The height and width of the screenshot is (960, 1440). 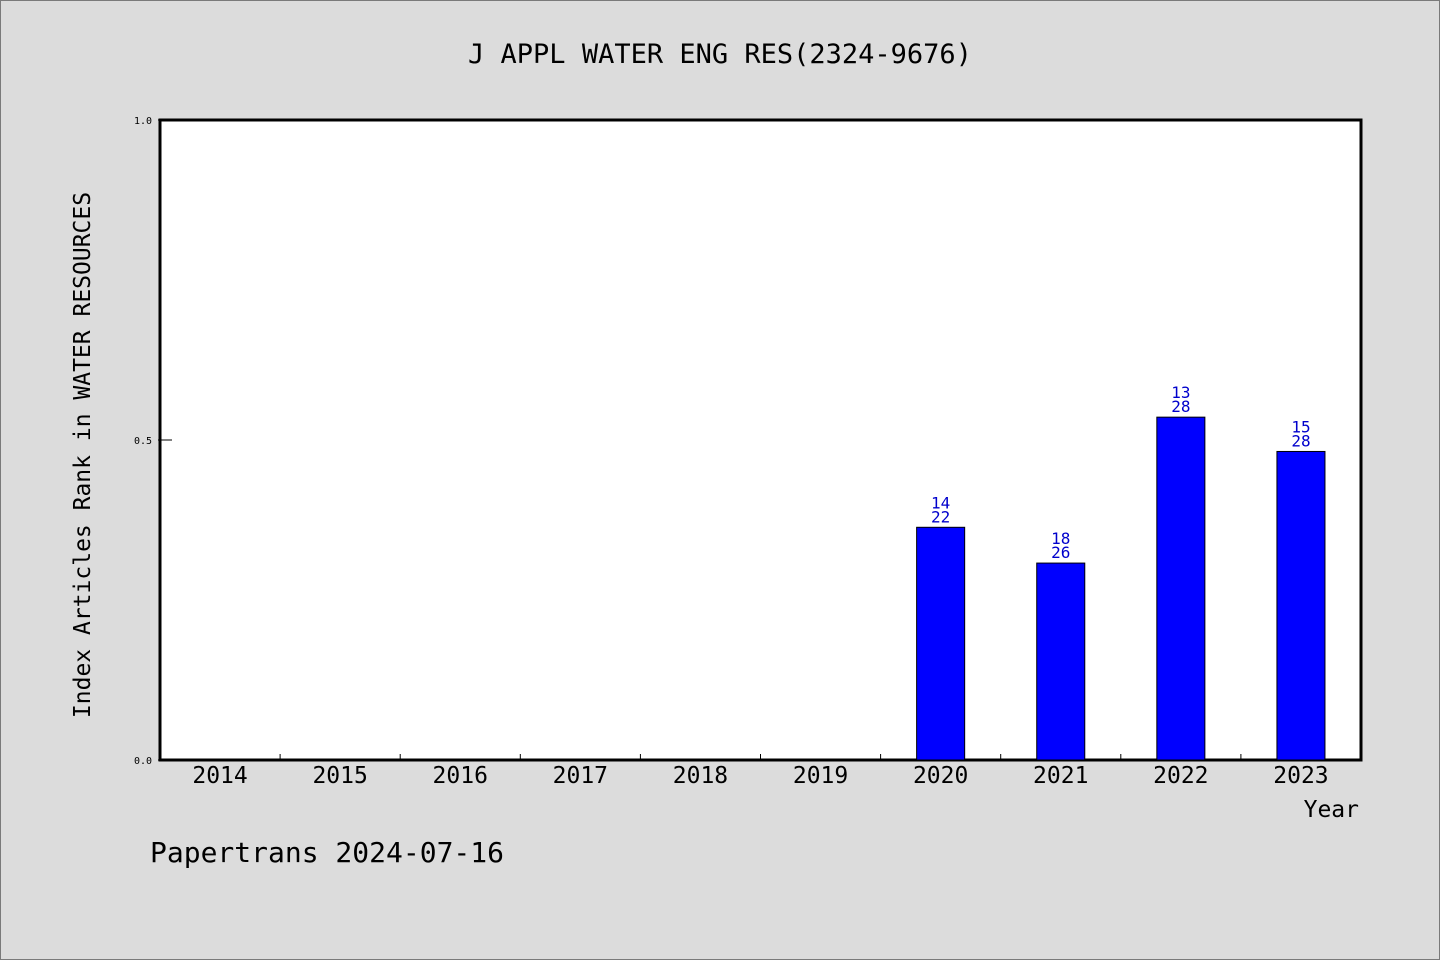 I want to click on y-tick-label: 0.0, so click(x=143, y=761).